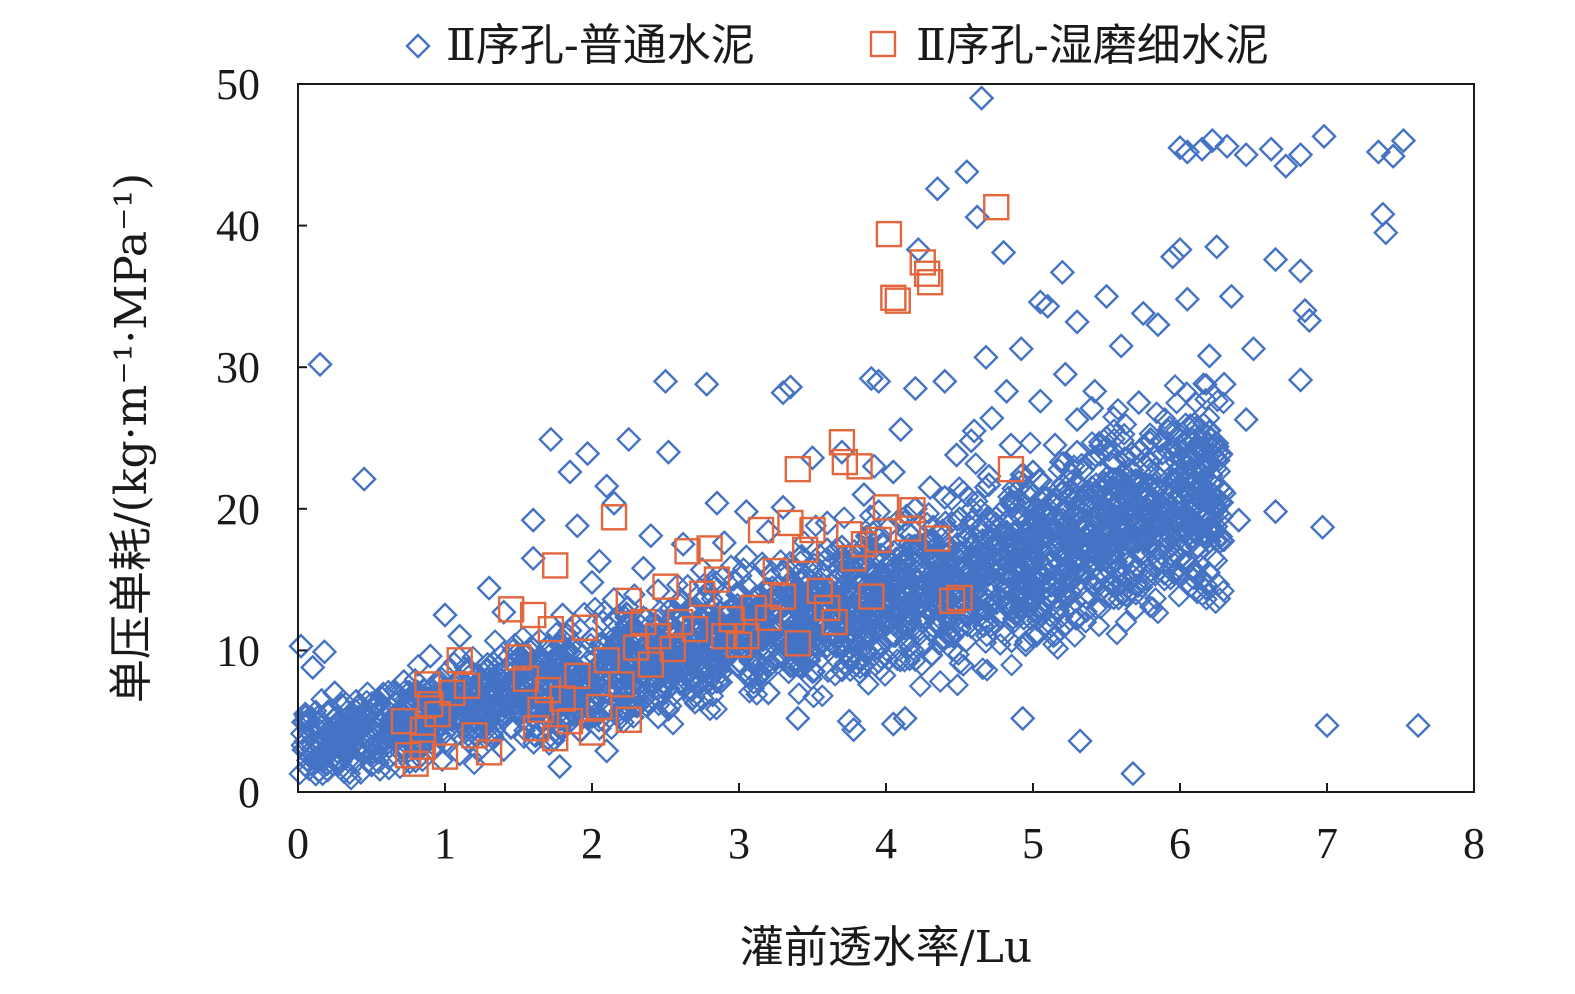 The image size is (1575, 994). What do you see at coordinates (238, 84) in the screenshot?
I see `y-tick-label: 50` at bounding box center [238, 84].